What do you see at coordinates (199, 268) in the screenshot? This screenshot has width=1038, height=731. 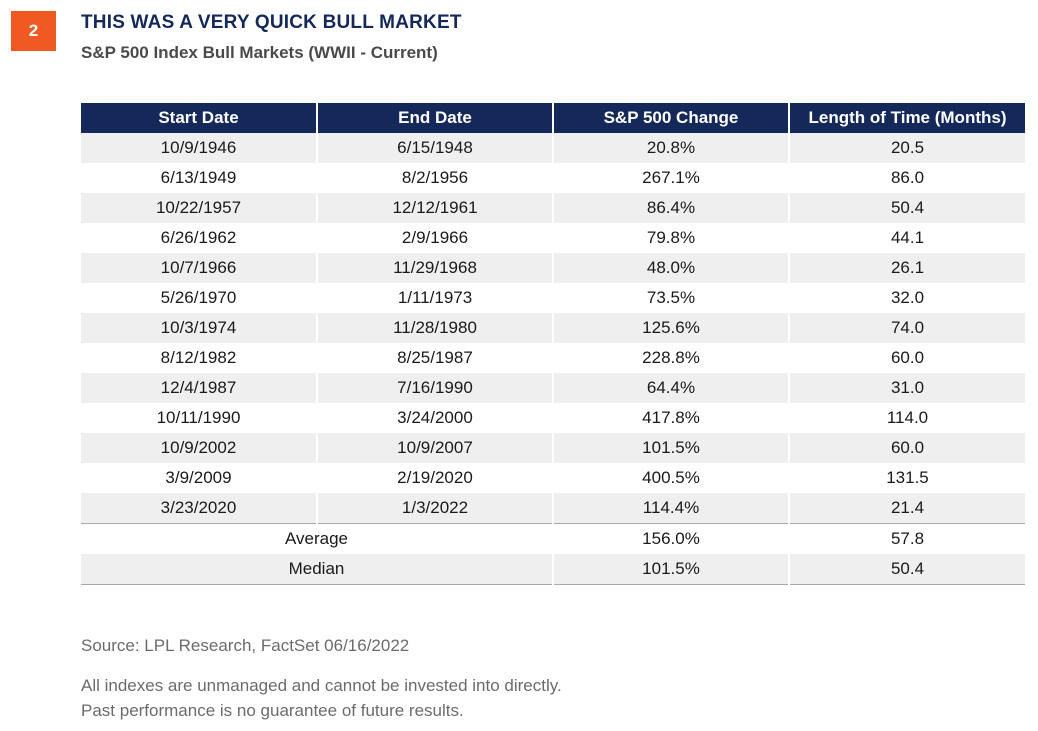 I see `start-date-cell: 10/7/1966` at bounding box center [199, 268].